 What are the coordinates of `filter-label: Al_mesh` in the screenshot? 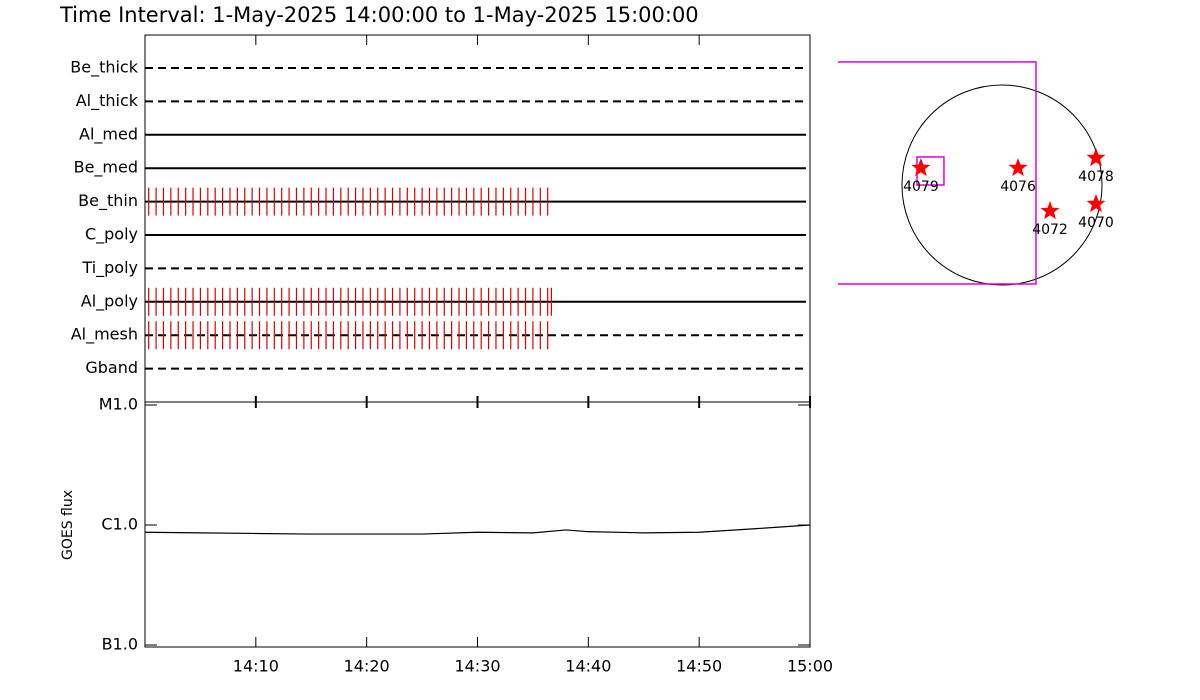 It's located at (104, 335).